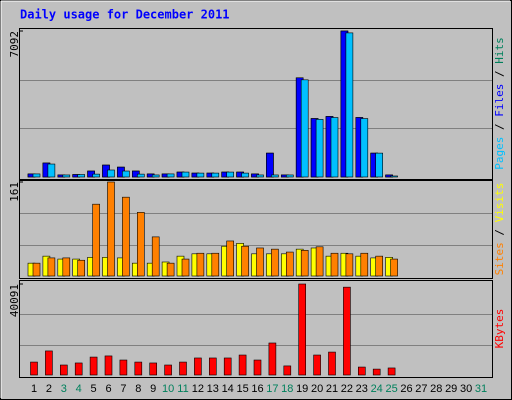  I want to click on x-tick-label: 23, so click(362, 389).